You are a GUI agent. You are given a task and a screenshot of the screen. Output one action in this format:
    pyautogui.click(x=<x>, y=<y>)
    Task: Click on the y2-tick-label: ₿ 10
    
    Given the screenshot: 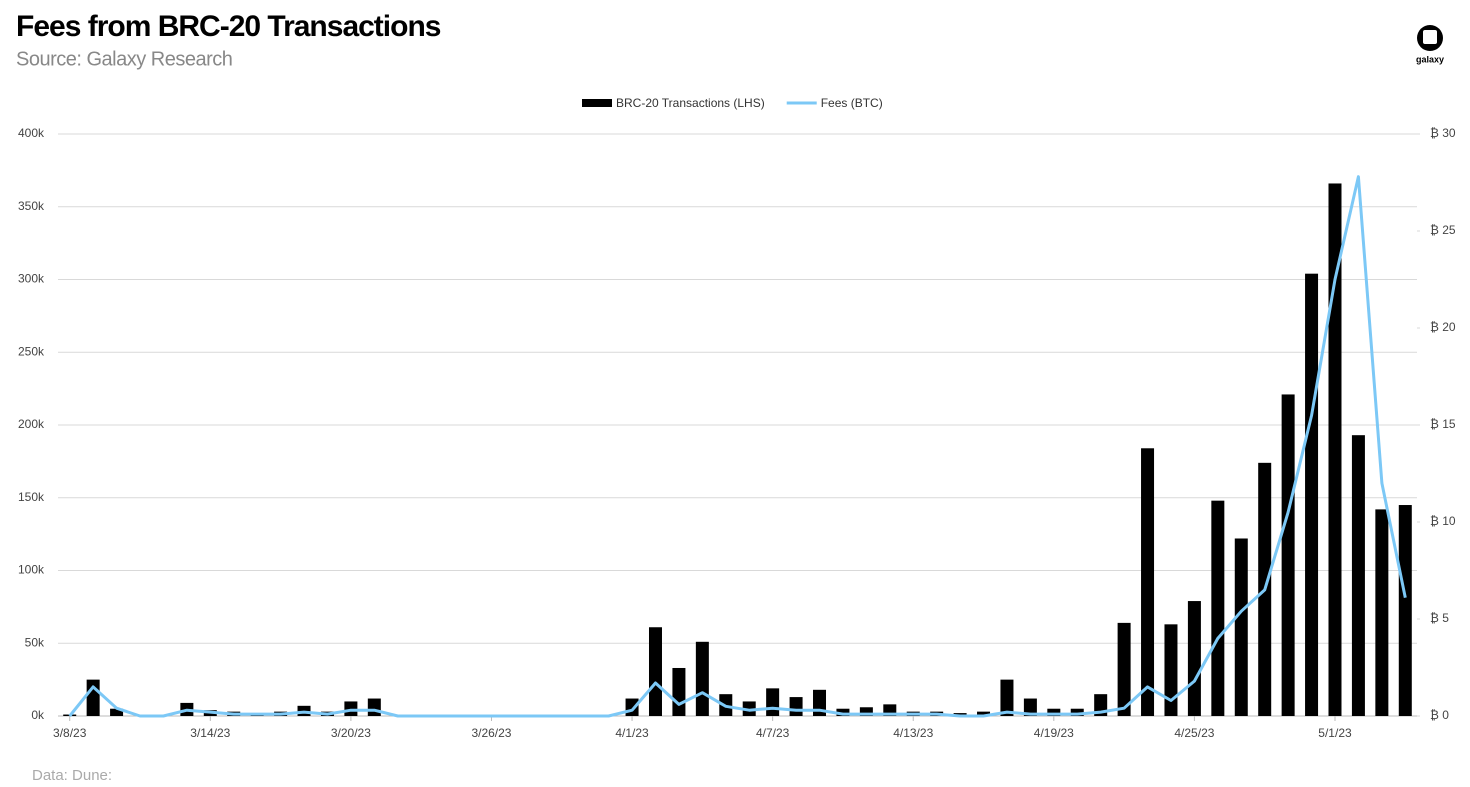 What is the action you would take?
    pyautogui.click(x=1443, y=521)
    